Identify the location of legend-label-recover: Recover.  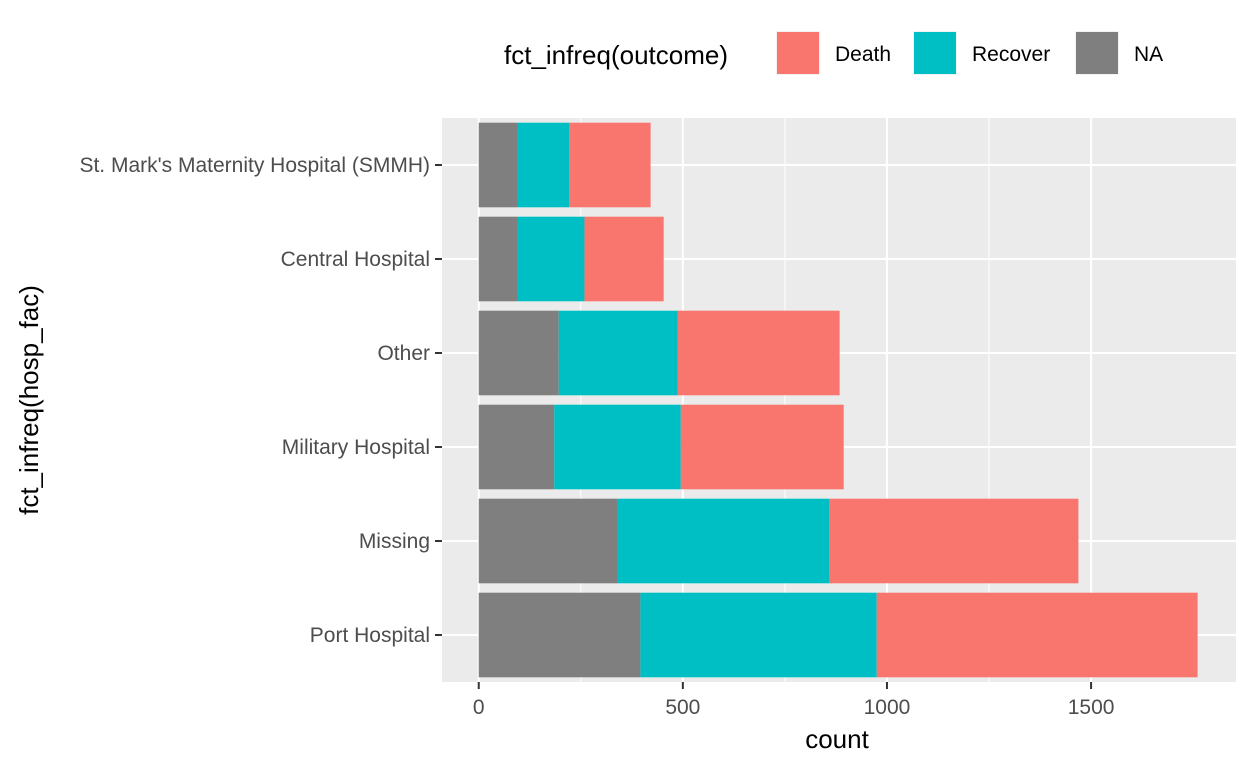
(1011, 54).